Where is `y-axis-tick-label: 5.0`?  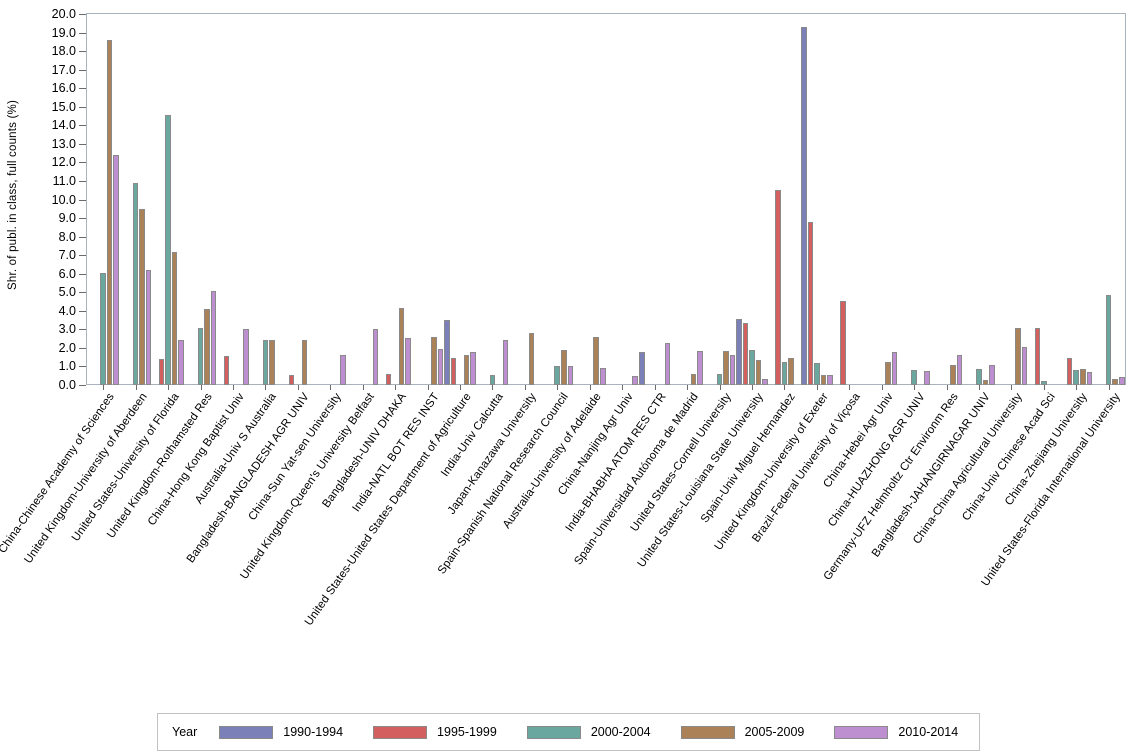
y-axis-tick-label: 5.0 is located at coordinates (67, 292).